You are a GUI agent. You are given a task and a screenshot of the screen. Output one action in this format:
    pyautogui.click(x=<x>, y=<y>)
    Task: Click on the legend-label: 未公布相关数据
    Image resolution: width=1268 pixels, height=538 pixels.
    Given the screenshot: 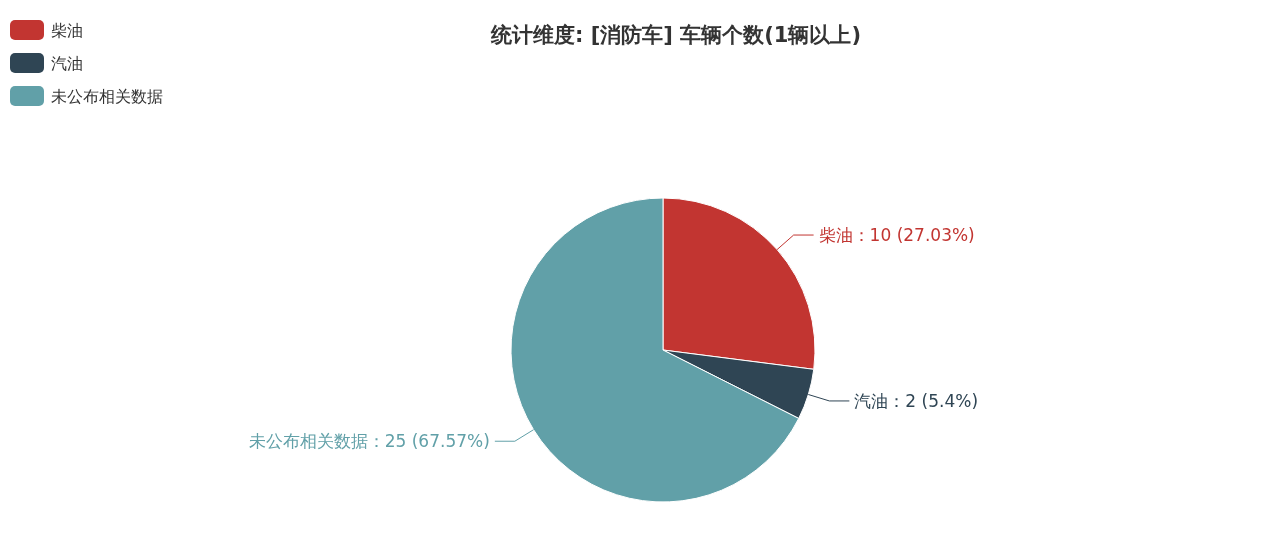 What is the action you would take?
    pyautogui.click(x=107, y=96)
    